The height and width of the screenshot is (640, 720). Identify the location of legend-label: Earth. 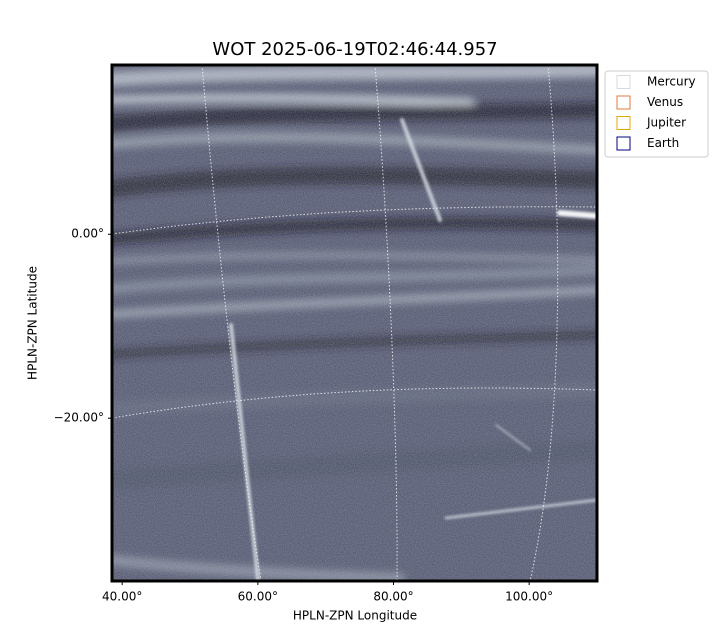
(663, 143).